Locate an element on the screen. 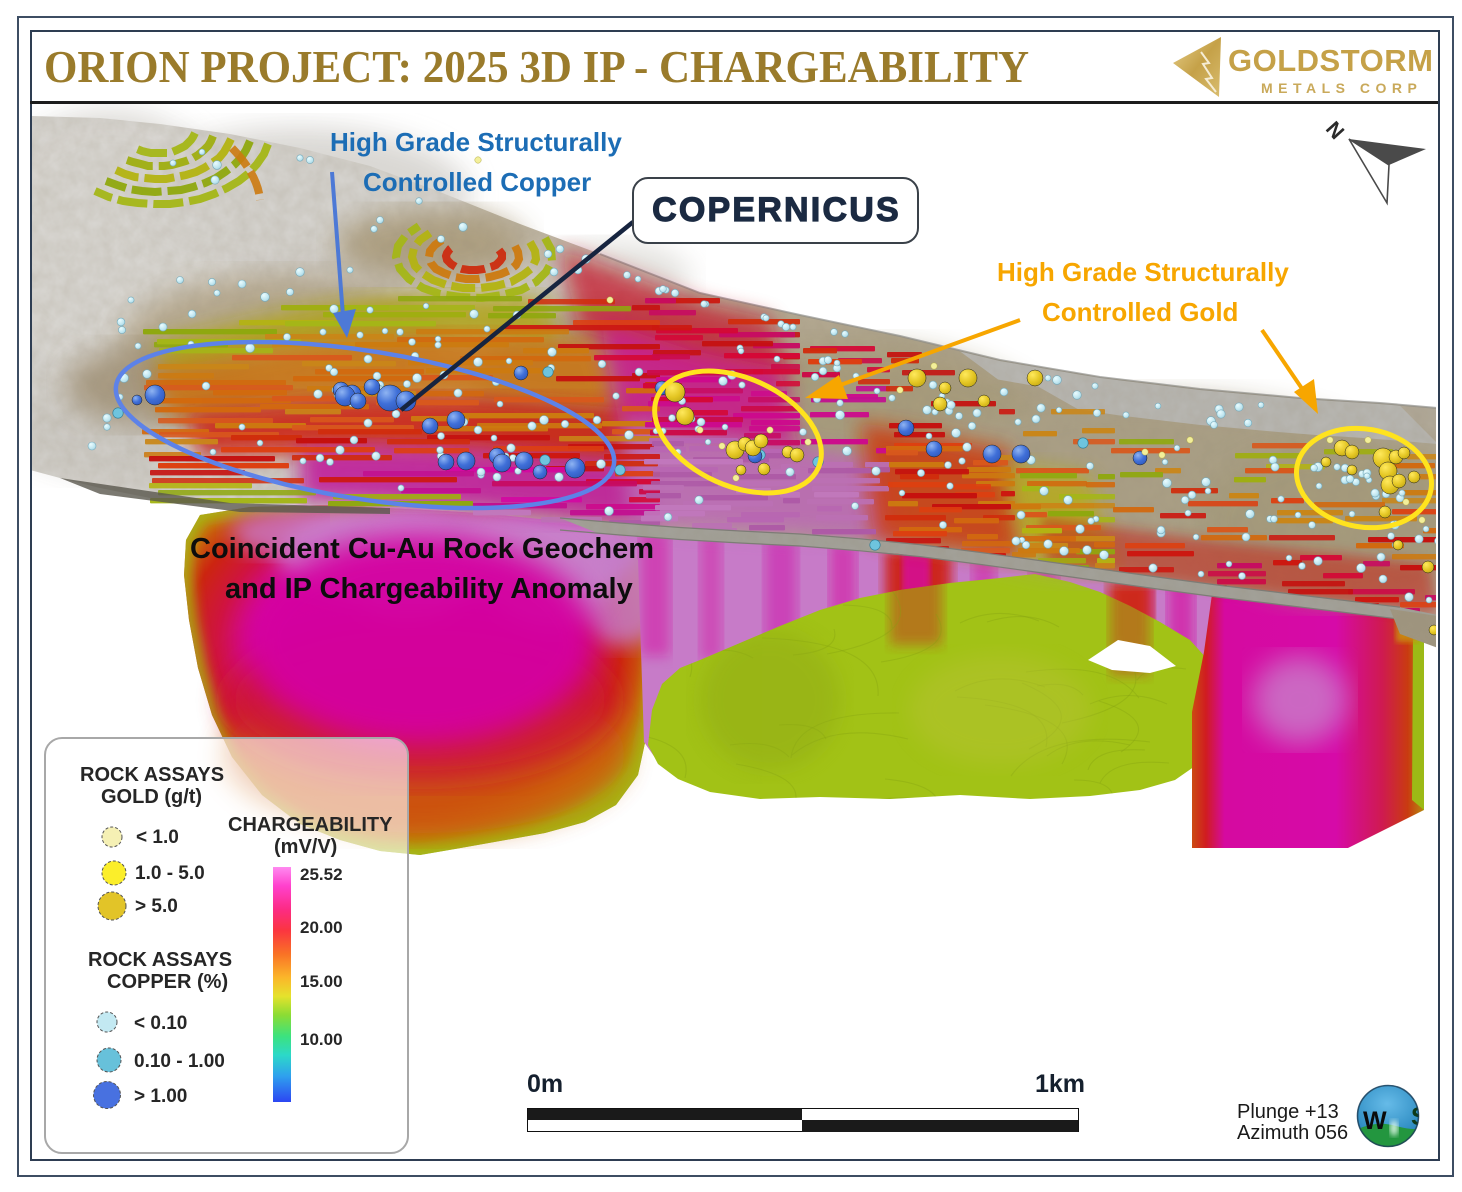 This screenshot has height=1192, width=1462. svg-text: METALS CORP is located at coordinates (1341, 88).